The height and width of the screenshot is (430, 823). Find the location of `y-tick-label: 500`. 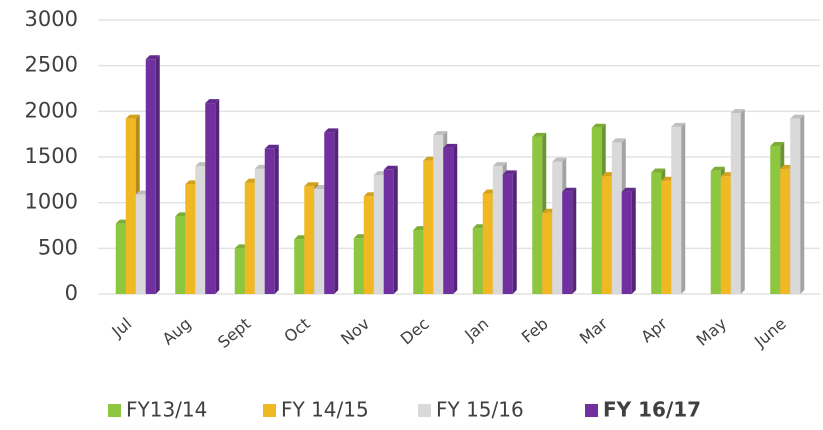

y-tick-label: 500 is located at coordinates (58, 247).